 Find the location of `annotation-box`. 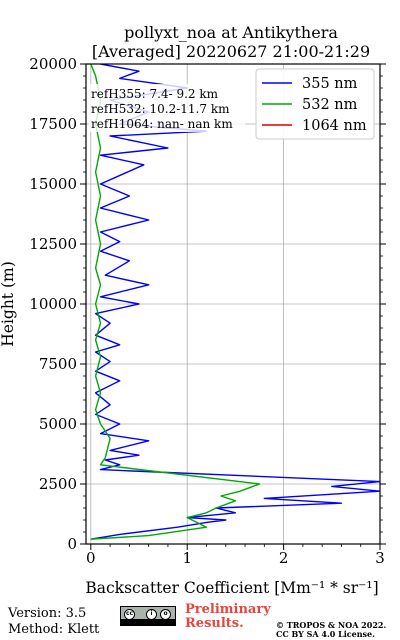

annotation-box is located at coordinates (167, 108).